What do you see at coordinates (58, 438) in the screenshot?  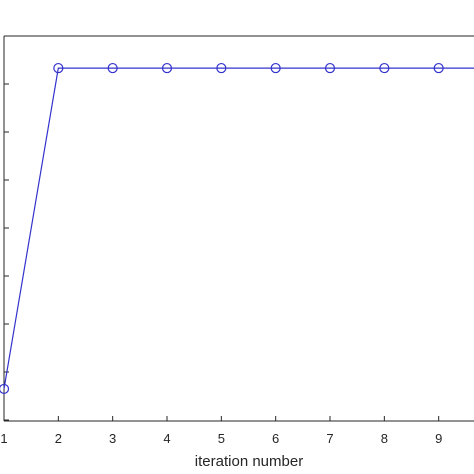 I see `x-tick-label: 2` at bounding box center [58, 438].